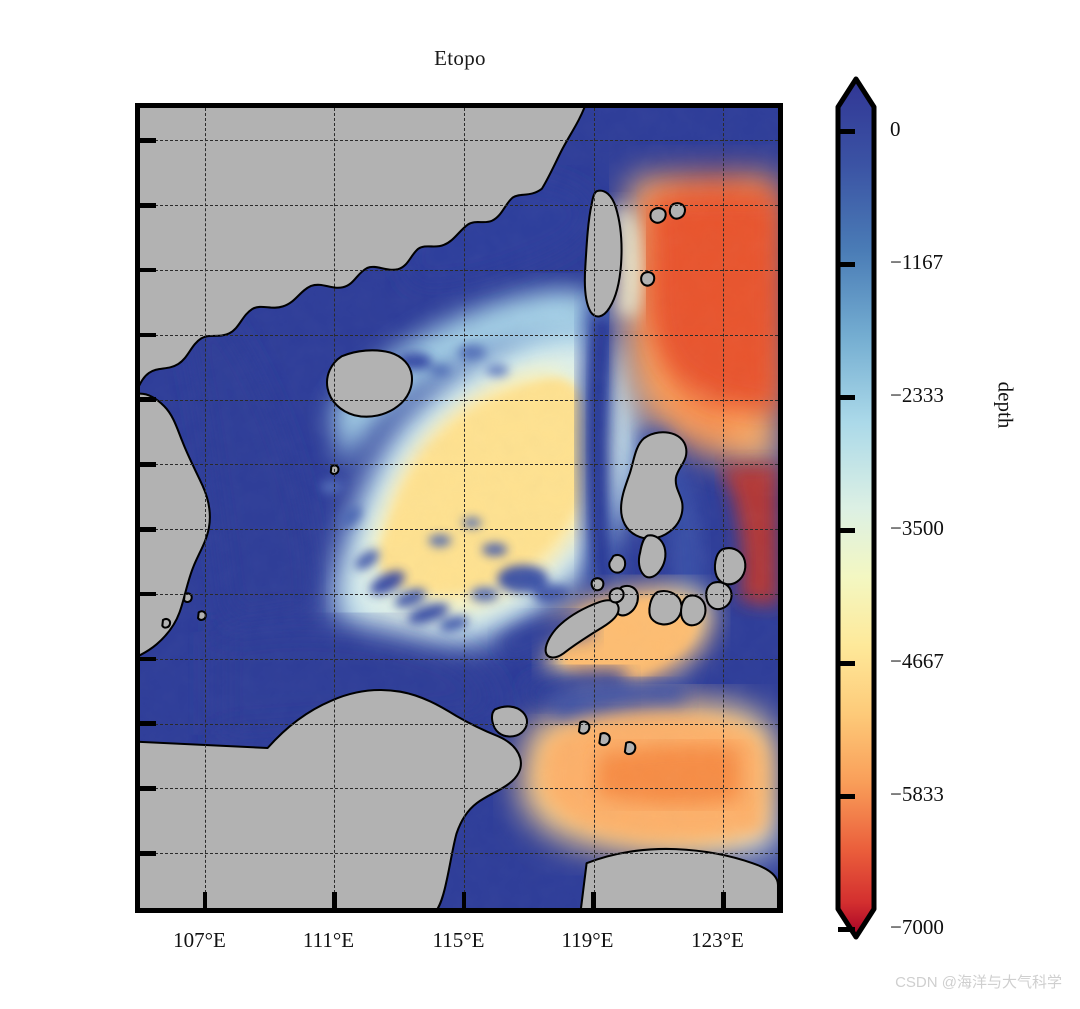  I want to click on watermark: CSDN @海洋与大气科学, so click(978, 982).